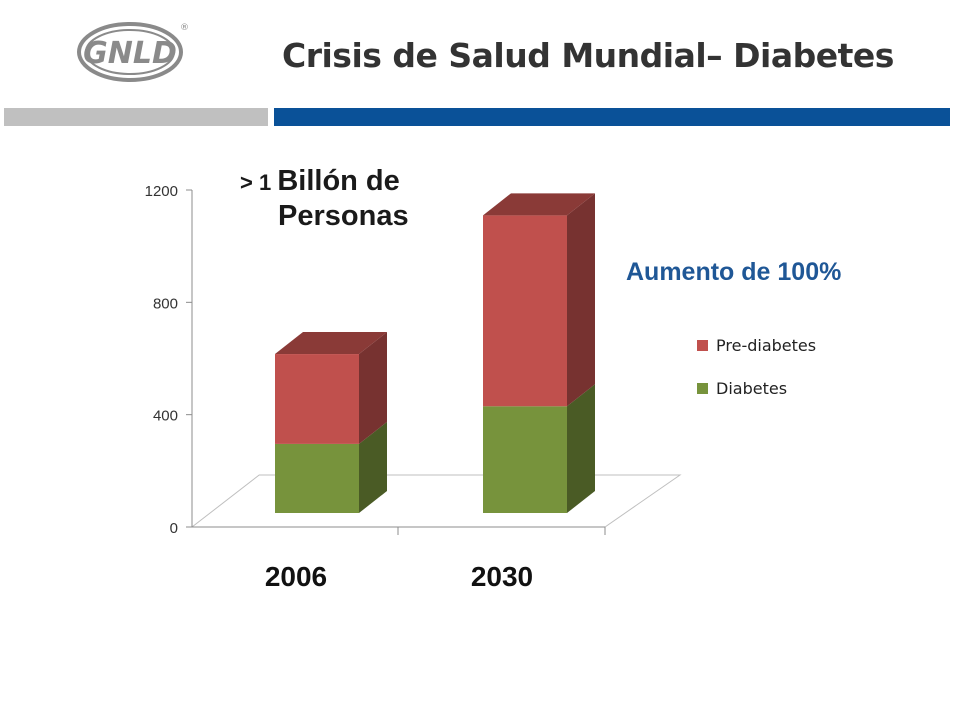 This screenshot has height=720, width=960. Describe the element at coordinates (373, 388) in the screenshot. I see `bar-pre-diabetes-2006-side` at that location.